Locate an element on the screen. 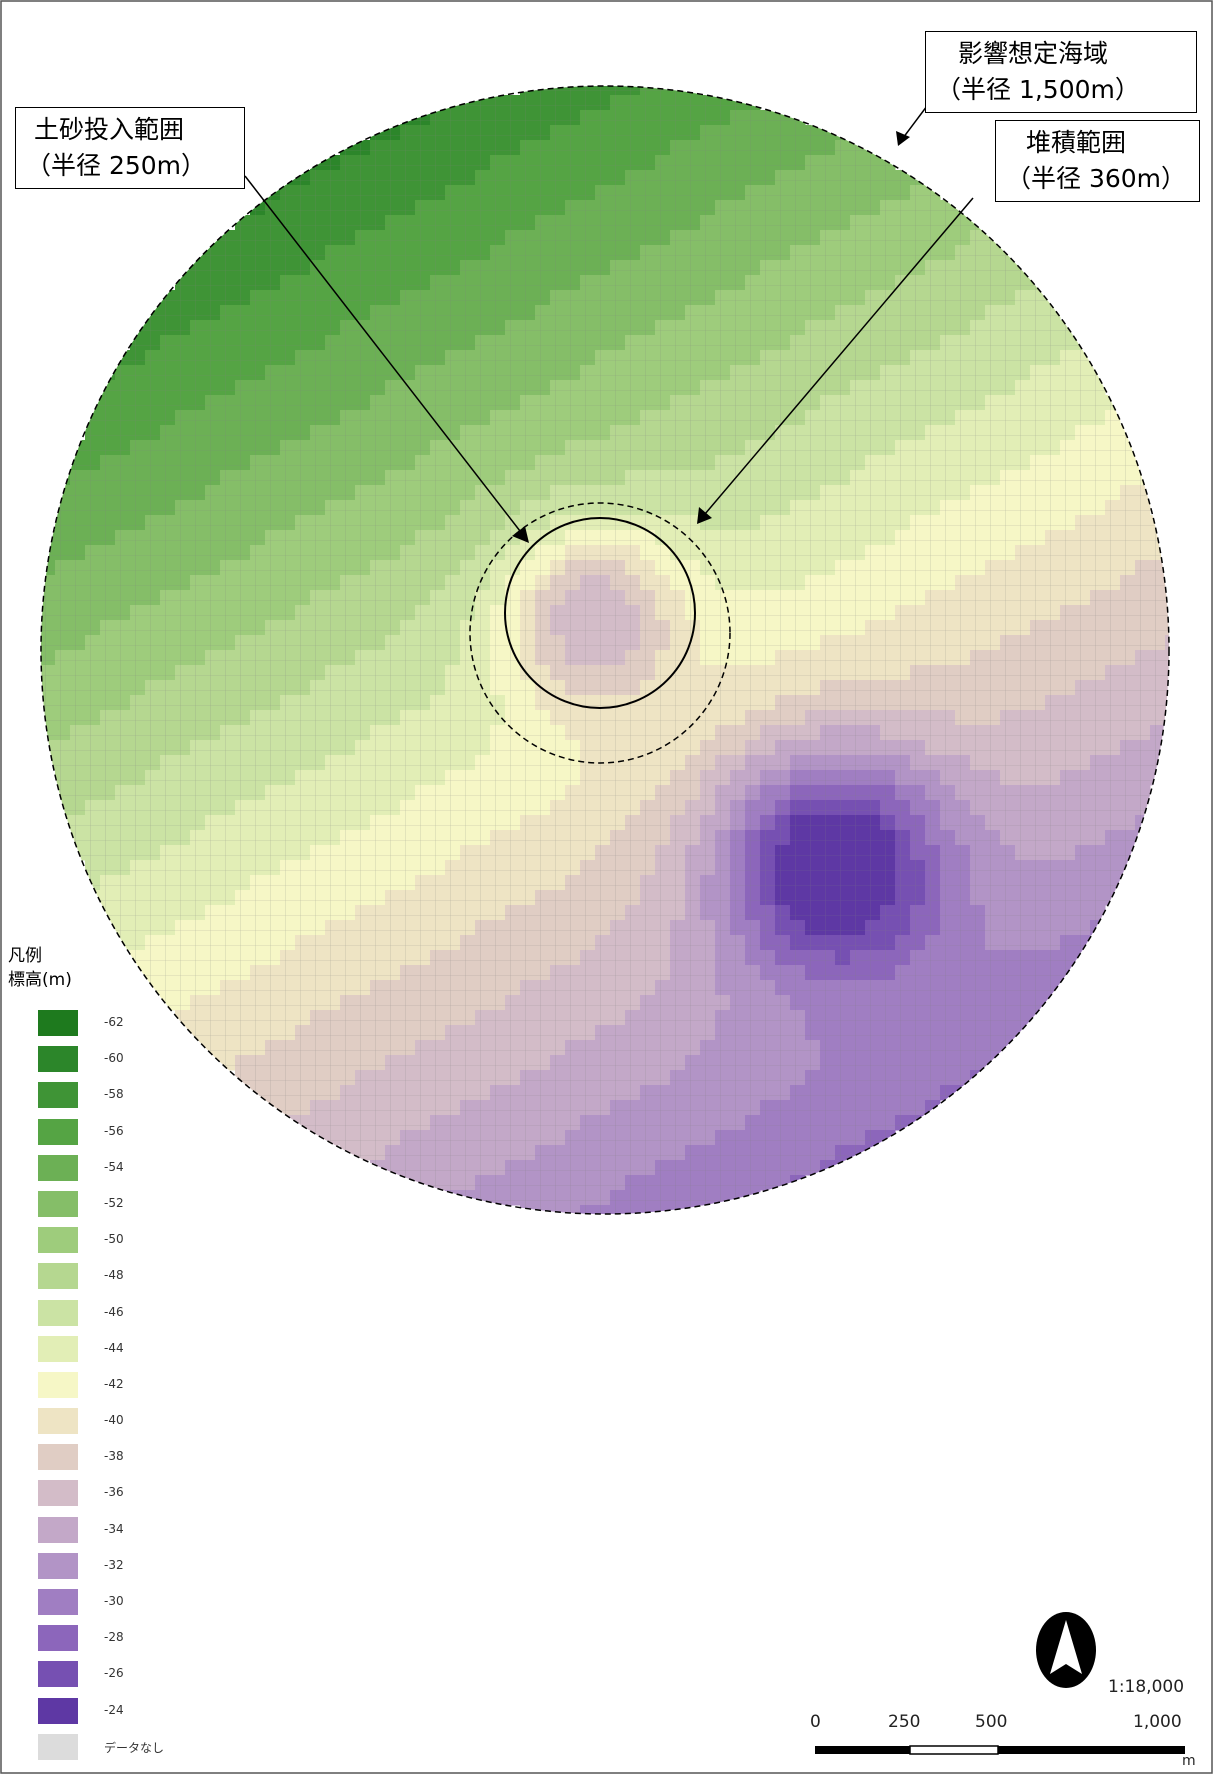 The height and width of the screenshot is (1778, 1213). callout-sediment-input-line2: （半径 250m） is located at coordinates (116, 165).